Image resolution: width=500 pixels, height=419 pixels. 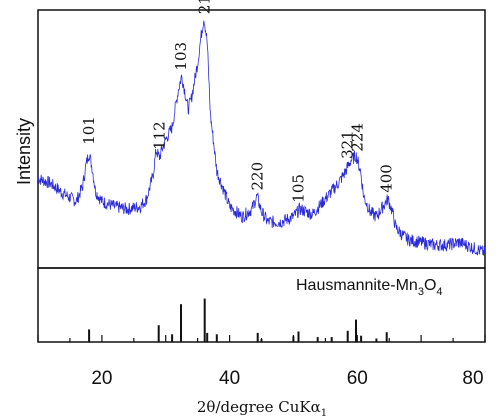 I want to click on x-tick-label-60: 60, so click(x=357, y=378).